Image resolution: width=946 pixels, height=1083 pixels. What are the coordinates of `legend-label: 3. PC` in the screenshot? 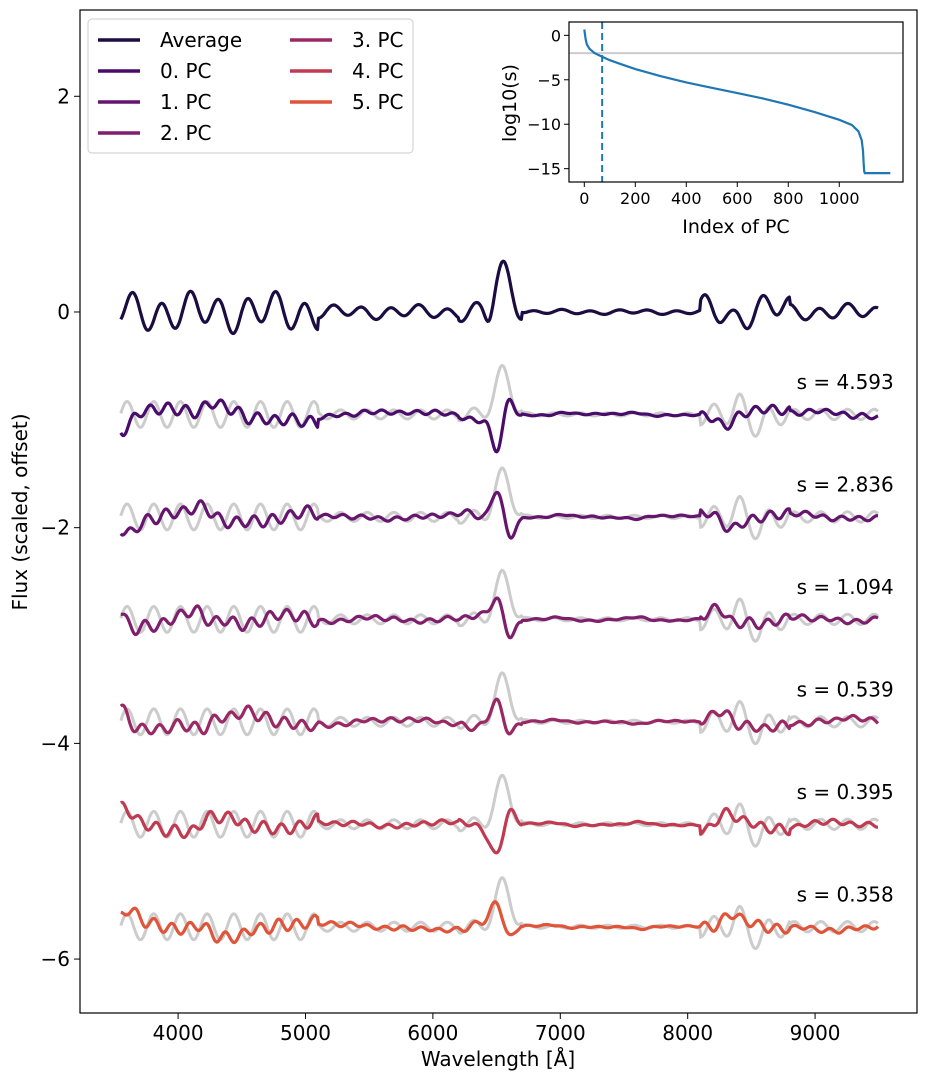 It's located at (377, 40).